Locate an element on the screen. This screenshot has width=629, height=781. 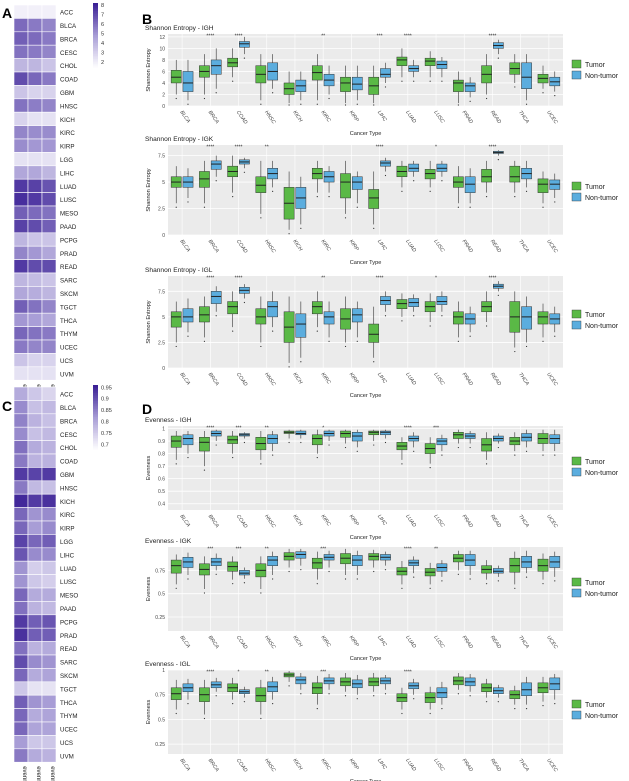
heatmap-row-label: KIRP is located at coordinates (67, 147).